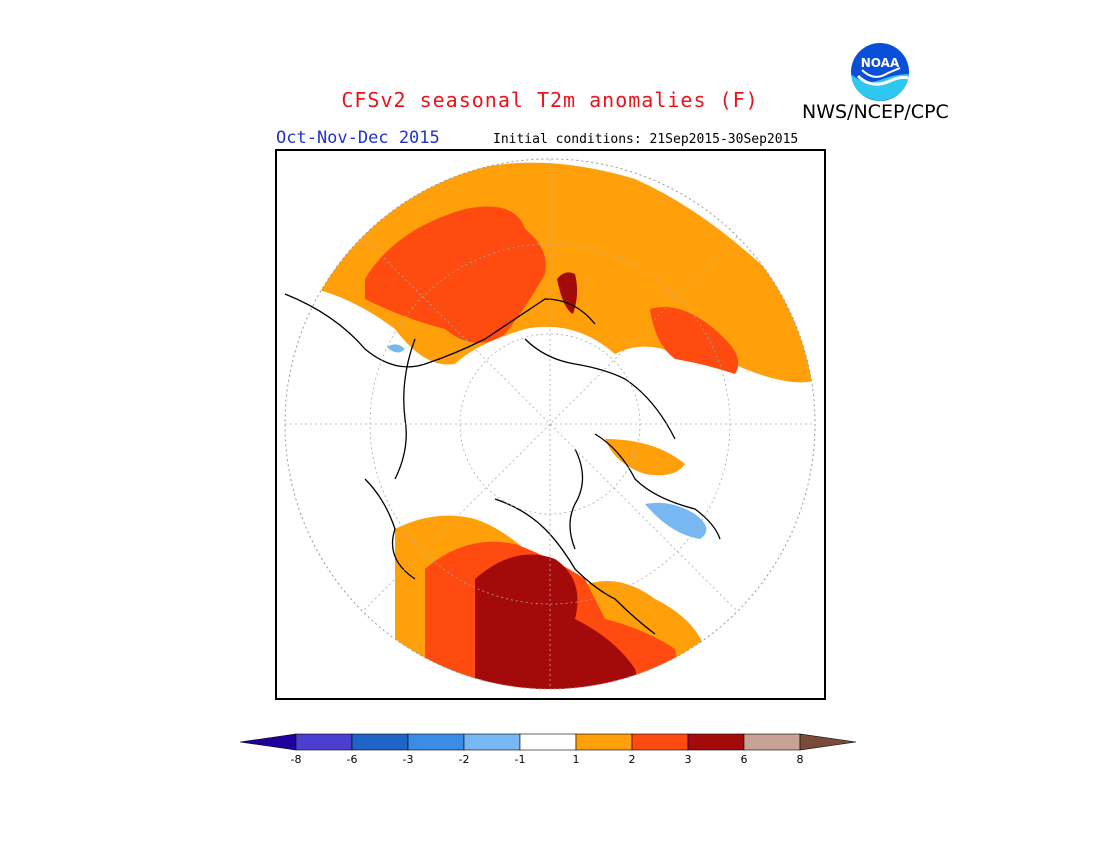  I want to click on colorbar-tick-label: -6, so click(352, 759).